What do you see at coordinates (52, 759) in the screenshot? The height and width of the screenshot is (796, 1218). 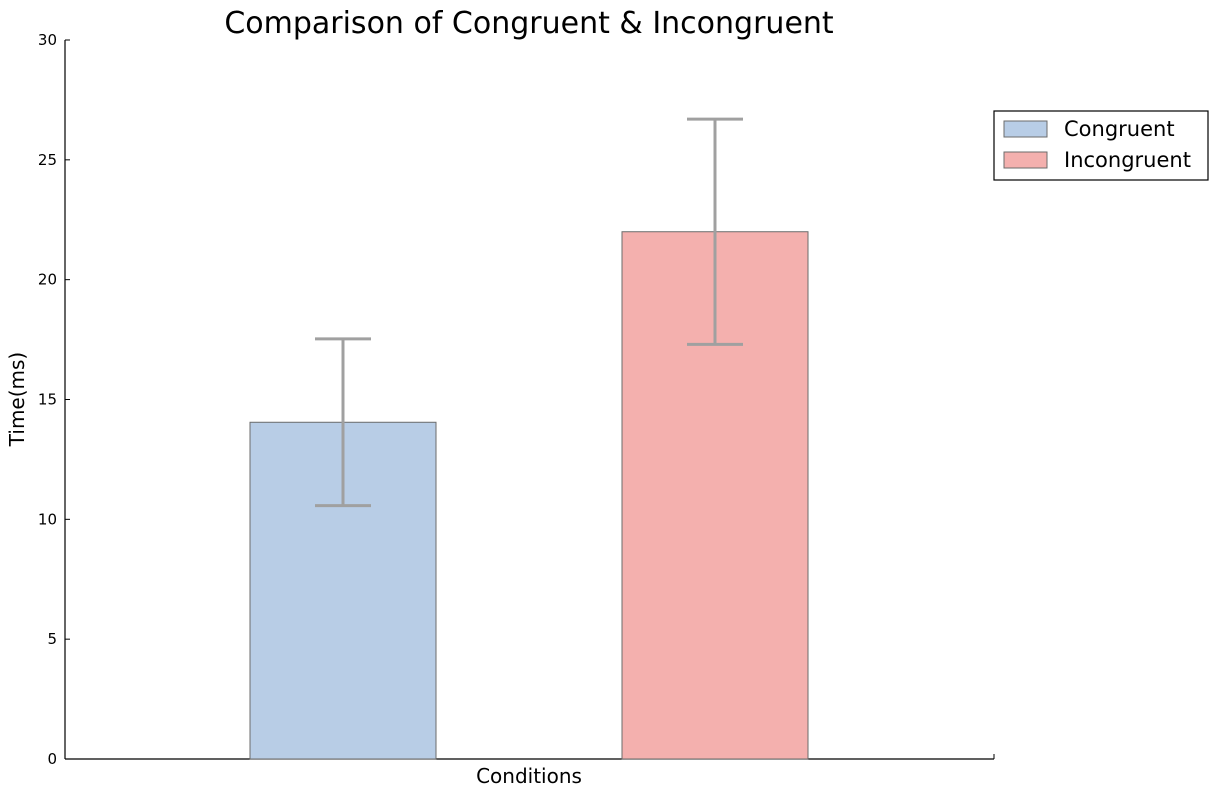 I see `y-tick-label: 0` at bounding box center [52, 759].